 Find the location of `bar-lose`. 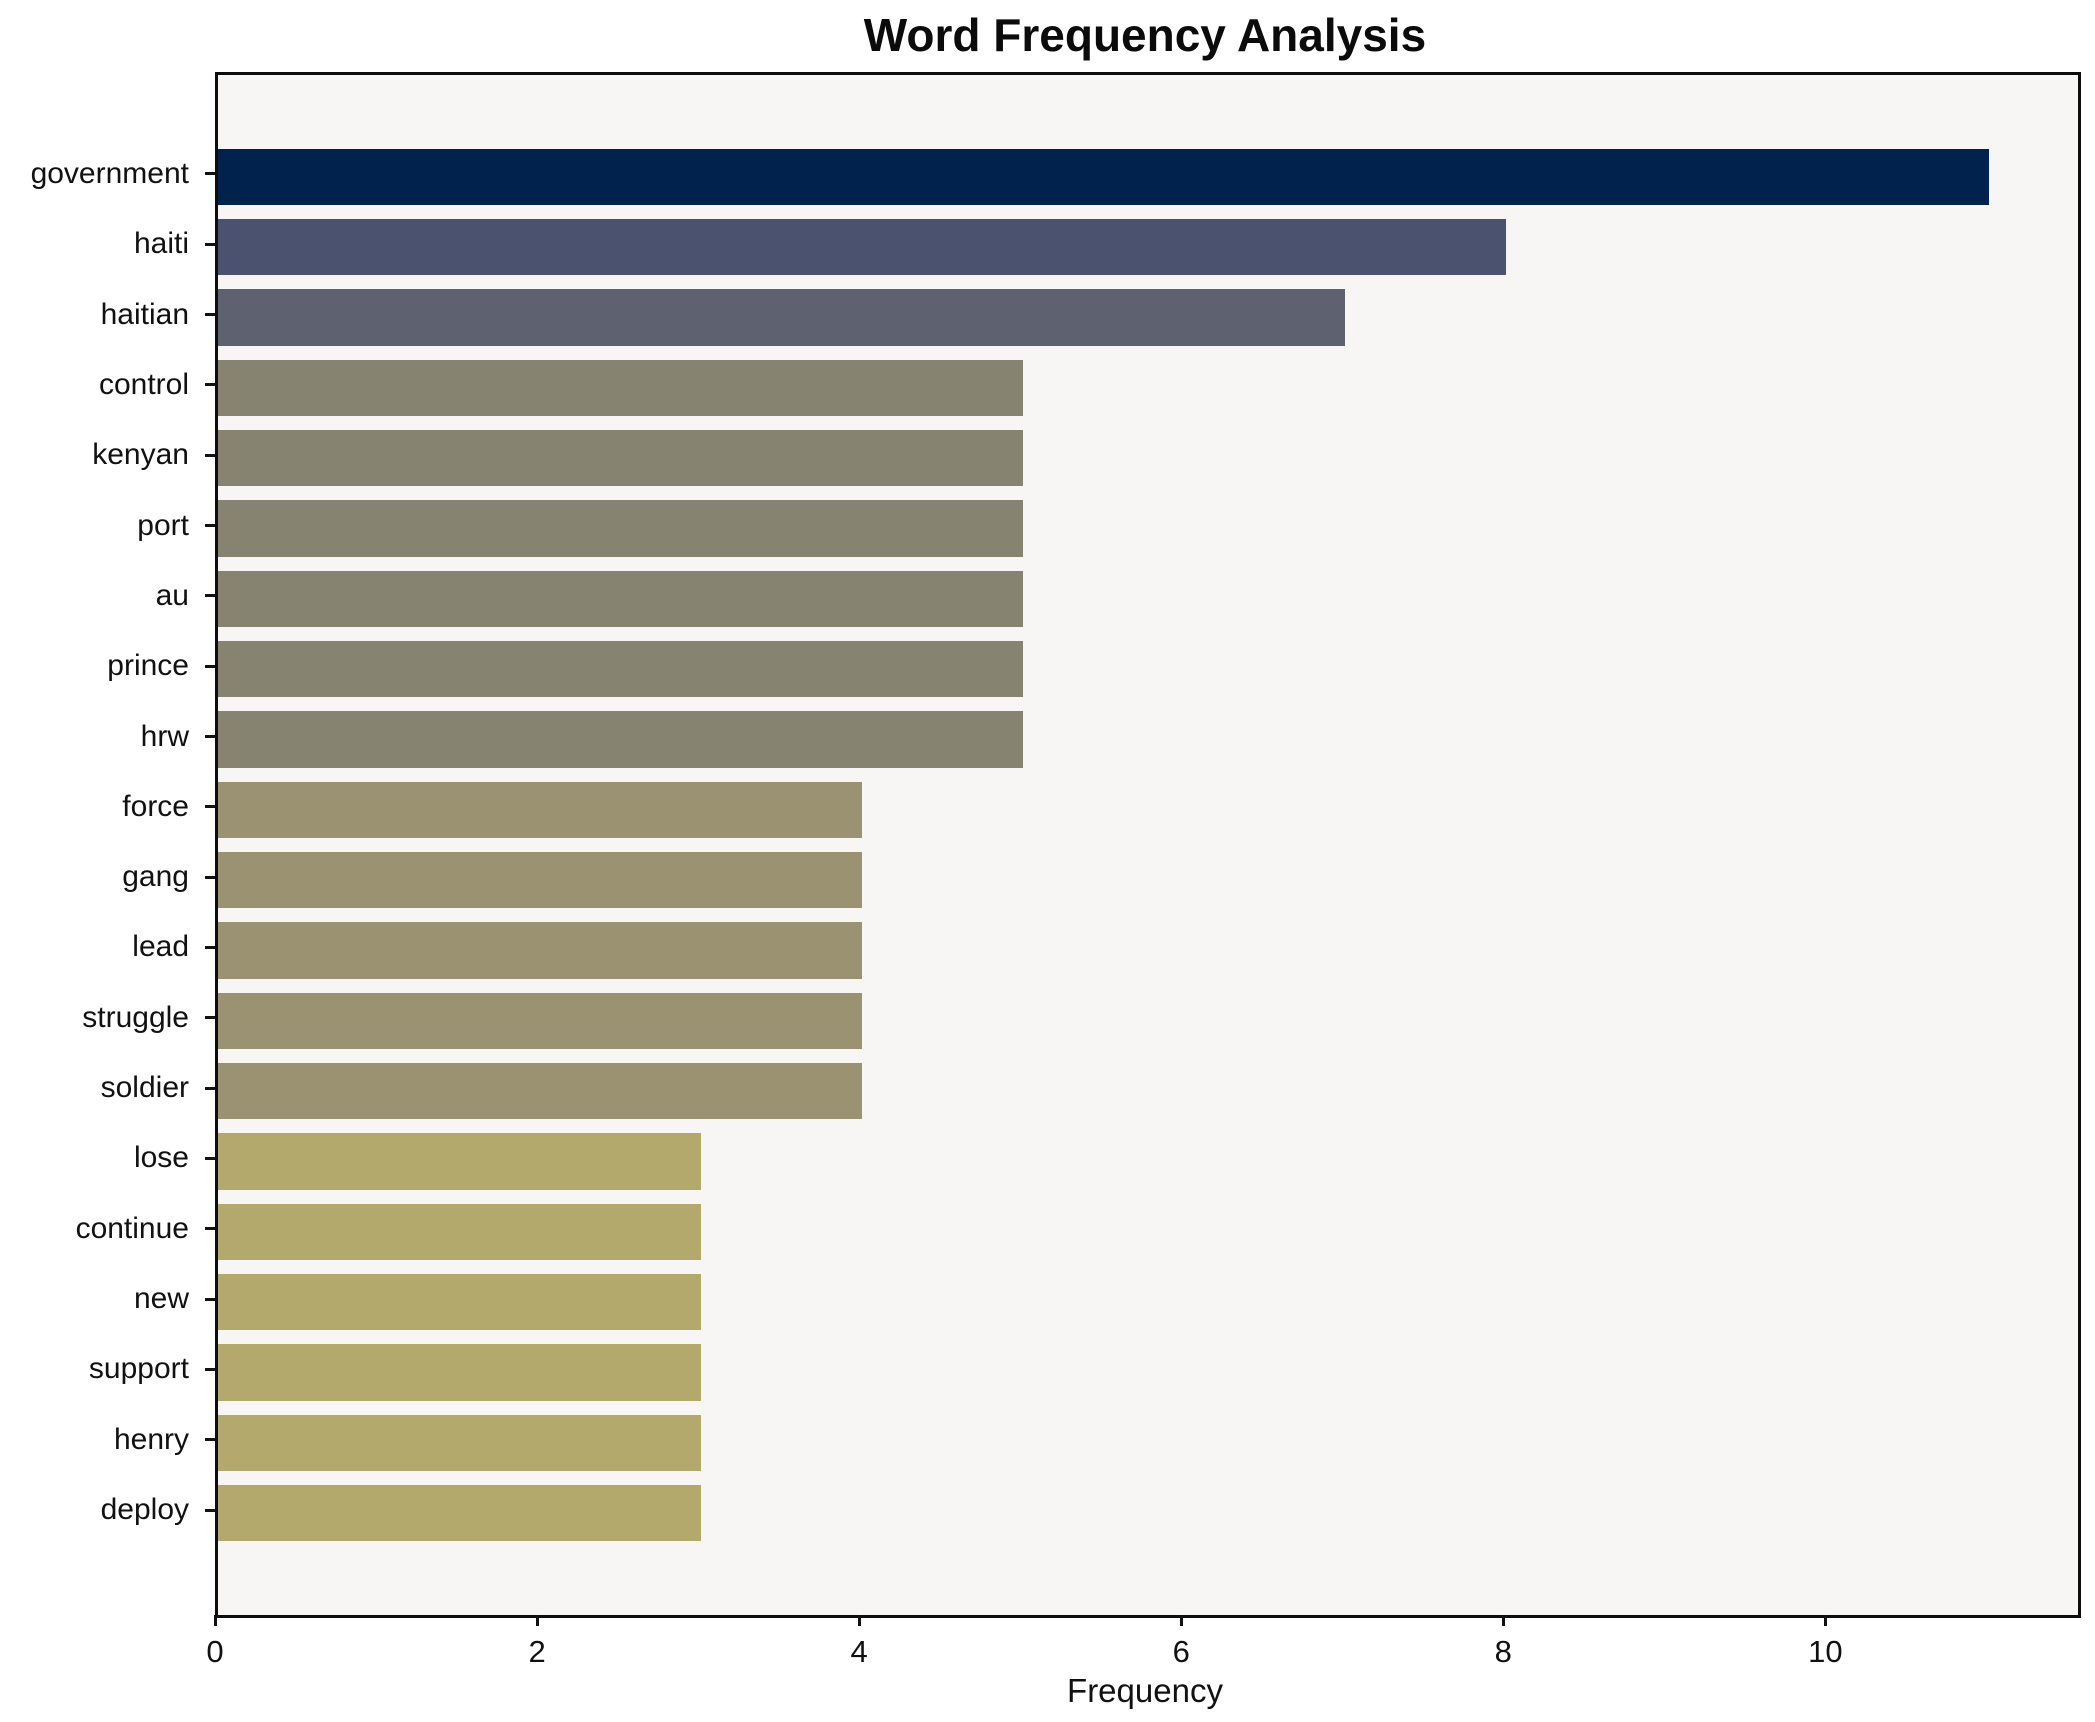

bar-lose is located at coordinates (460, 1161).